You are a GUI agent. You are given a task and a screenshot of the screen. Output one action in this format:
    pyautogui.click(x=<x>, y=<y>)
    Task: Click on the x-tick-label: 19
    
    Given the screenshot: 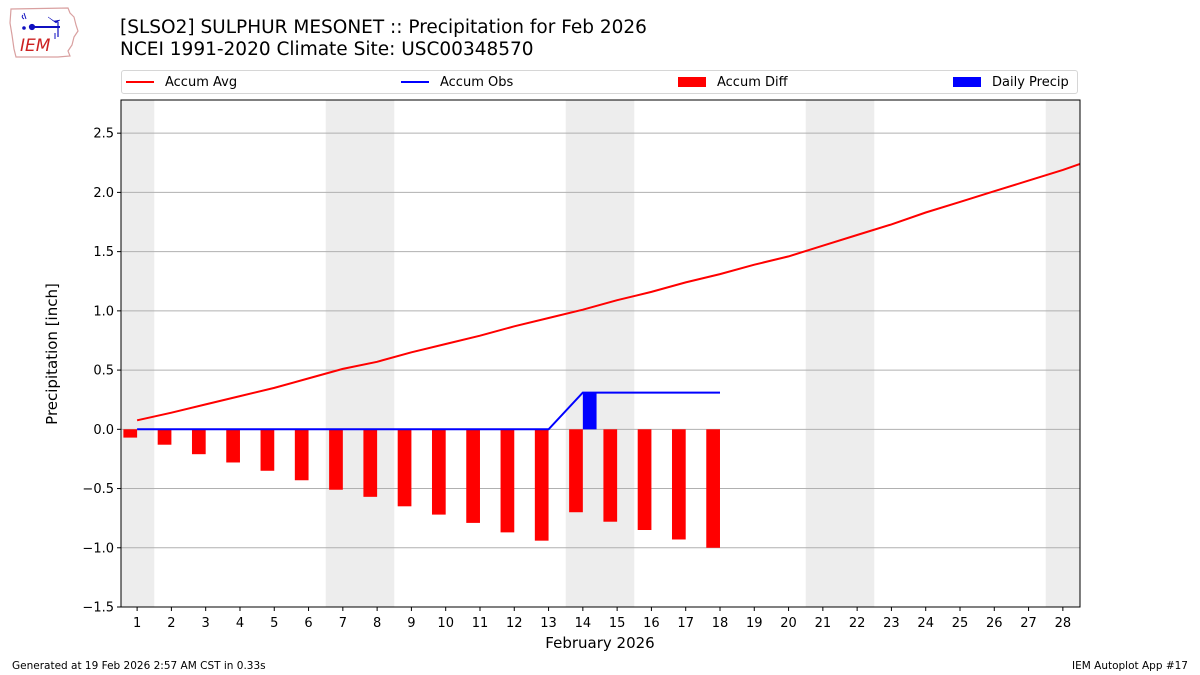 What is the action you would take?
    pyautogui.click(x=754, y=623)
    